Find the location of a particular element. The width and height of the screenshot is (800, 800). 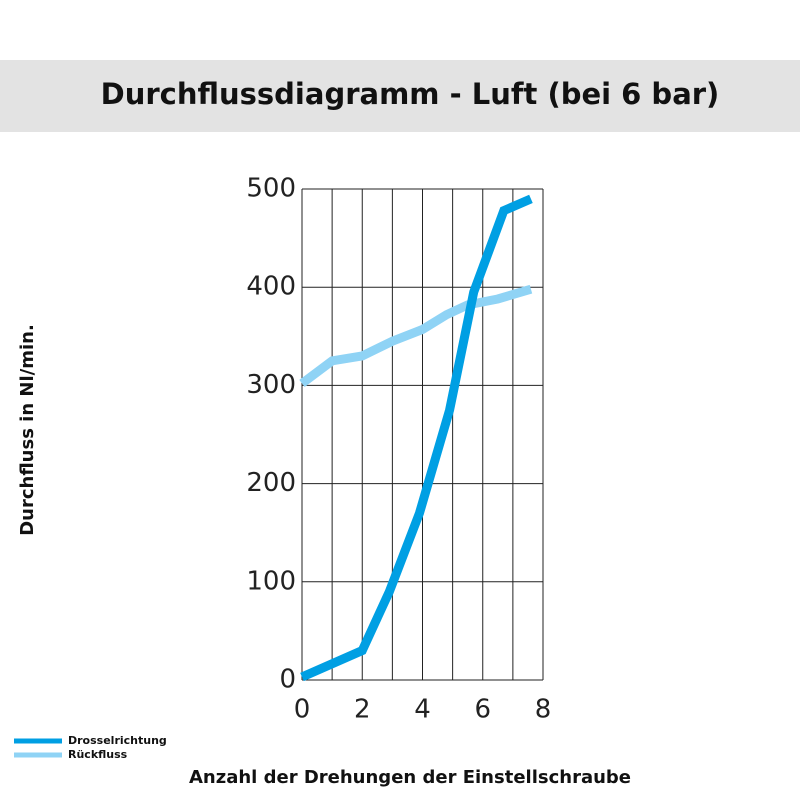

y-tick-label: 500 is located at coordinates (271, 189).